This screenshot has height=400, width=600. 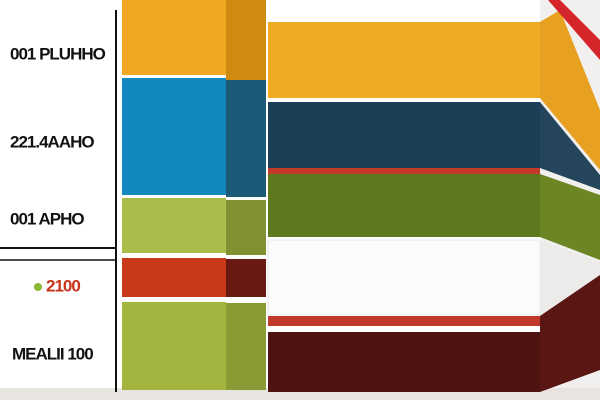 What do you see at coordinates (404, 362) in the screenshot?
I see `block-maroon` at bounding box center [404, 362].